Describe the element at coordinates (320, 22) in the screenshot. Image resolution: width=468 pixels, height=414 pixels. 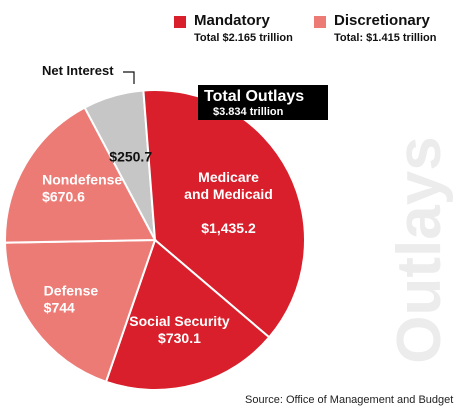
I see `discretionary-swatch` at that location.